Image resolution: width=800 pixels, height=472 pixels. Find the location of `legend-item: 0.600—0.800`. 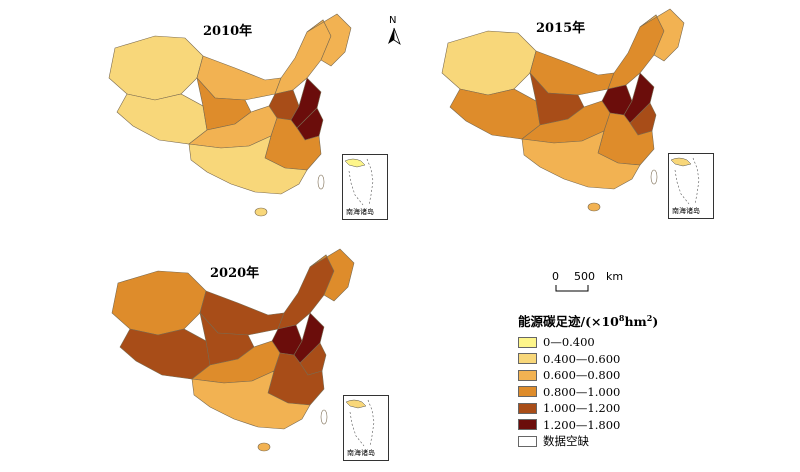

legend-item: 0.600—0.800 is located at coordinates (588, 375).